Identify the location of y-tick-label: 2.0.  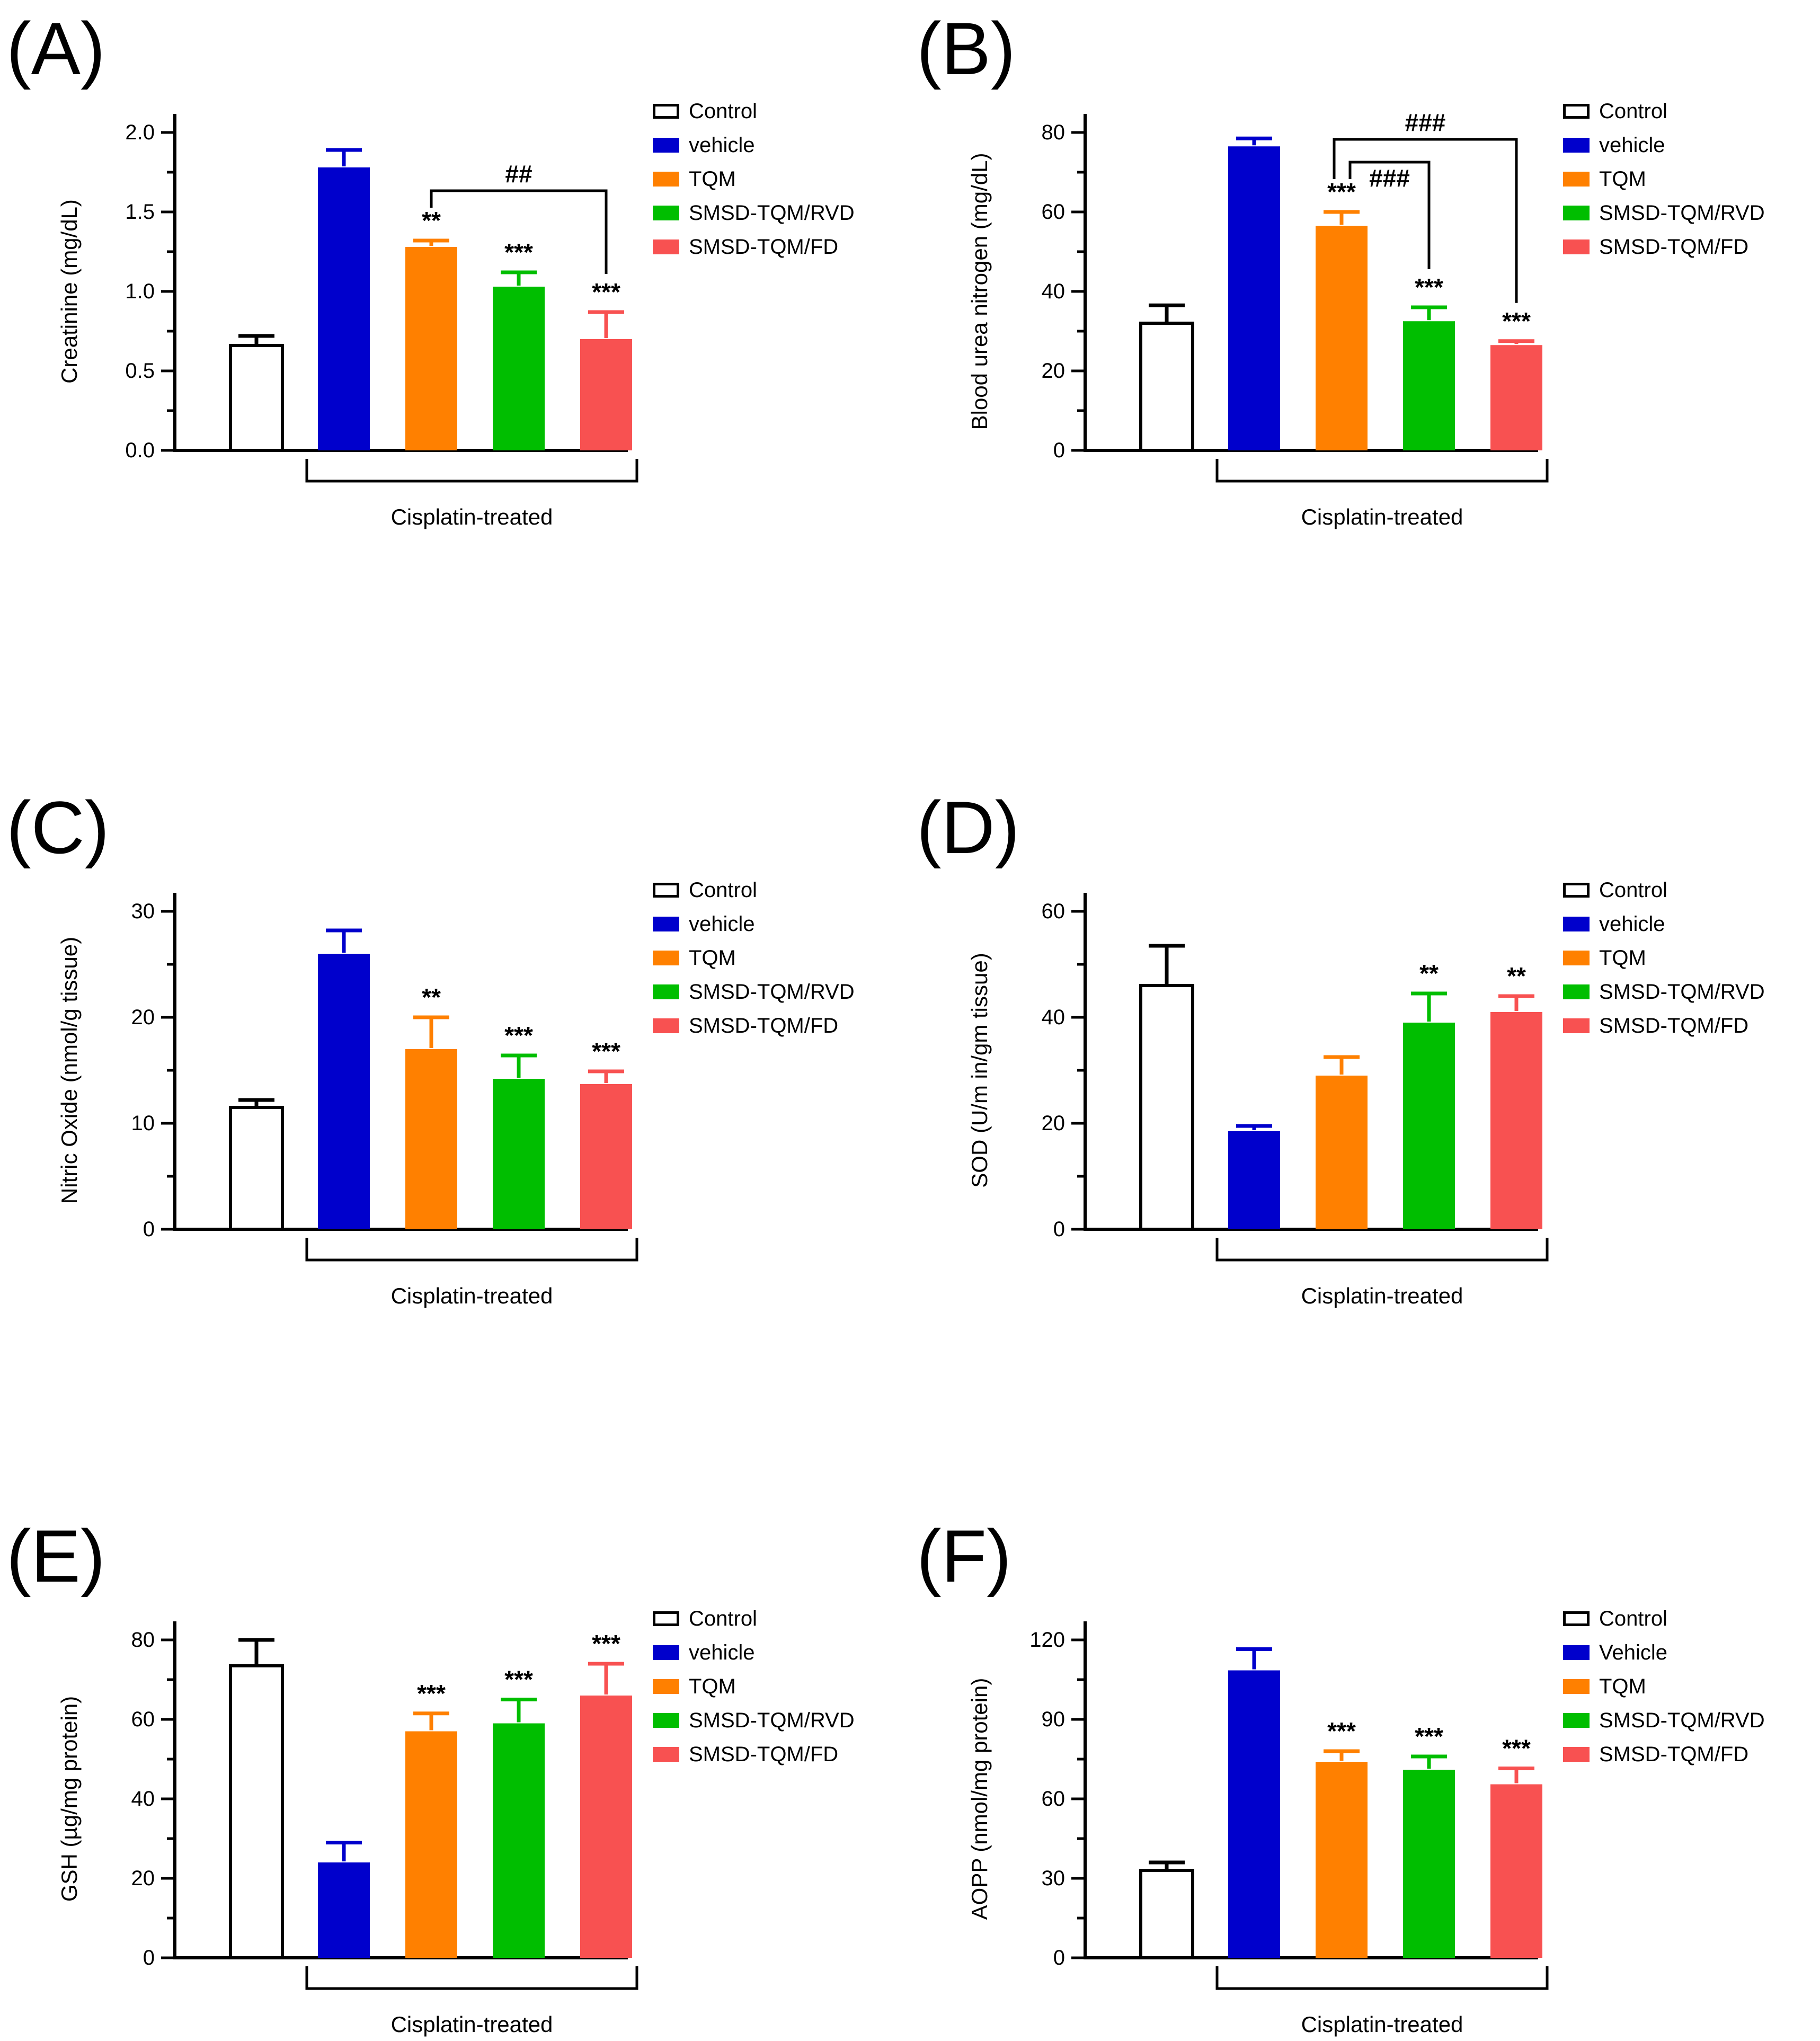
(140, 133).